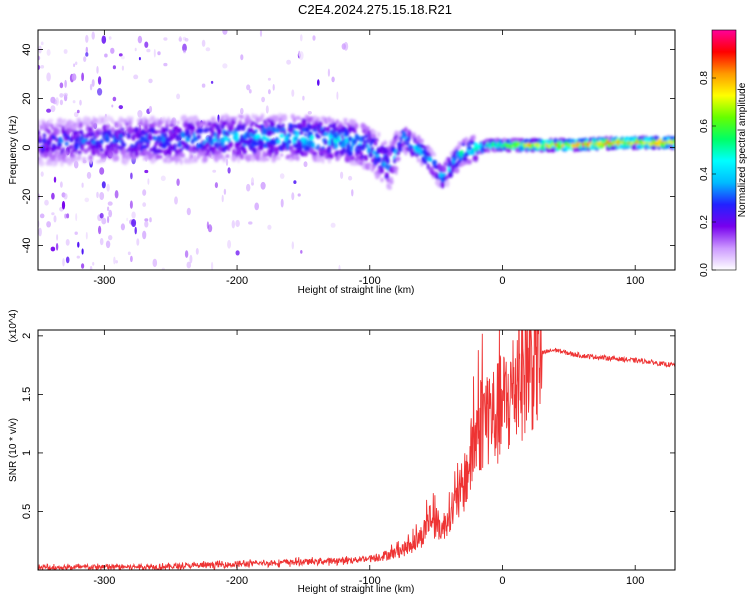  What do you see at coordinates (635, 581) in the screenshot?
I see `snr-x-tick-label: 100` at bounding box center [635, 581].